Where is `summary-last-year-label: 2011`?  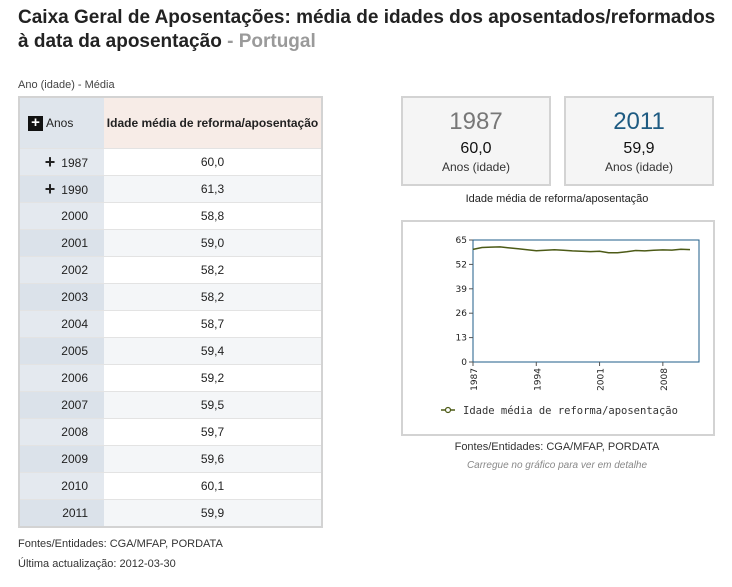
summary-last-year-label: 2011 is located at coordinates (639, 121).